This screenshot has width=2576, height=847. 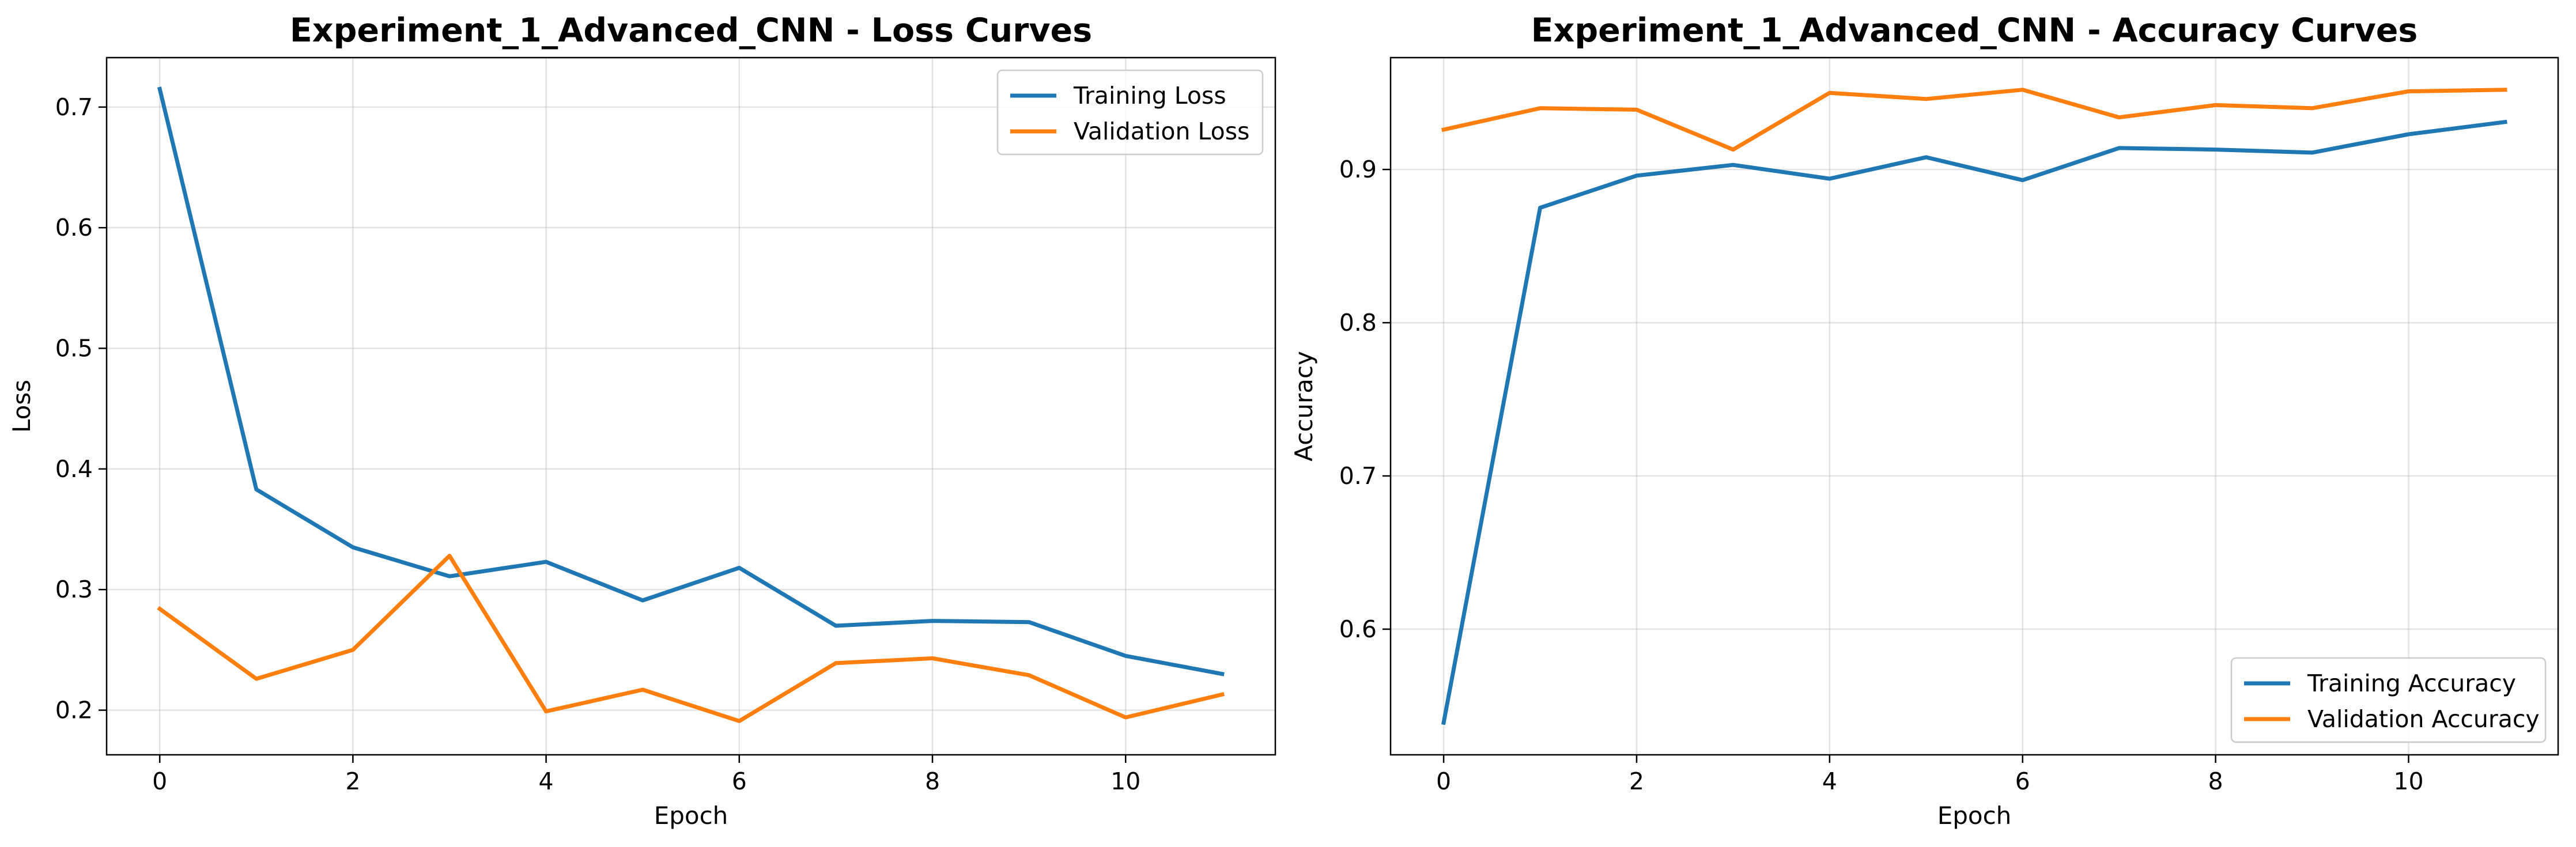 What do you see at coordinates (74, 710) in the screenshot?
I see `y-tick-label: 0.2` at bounding box center [74, 710].